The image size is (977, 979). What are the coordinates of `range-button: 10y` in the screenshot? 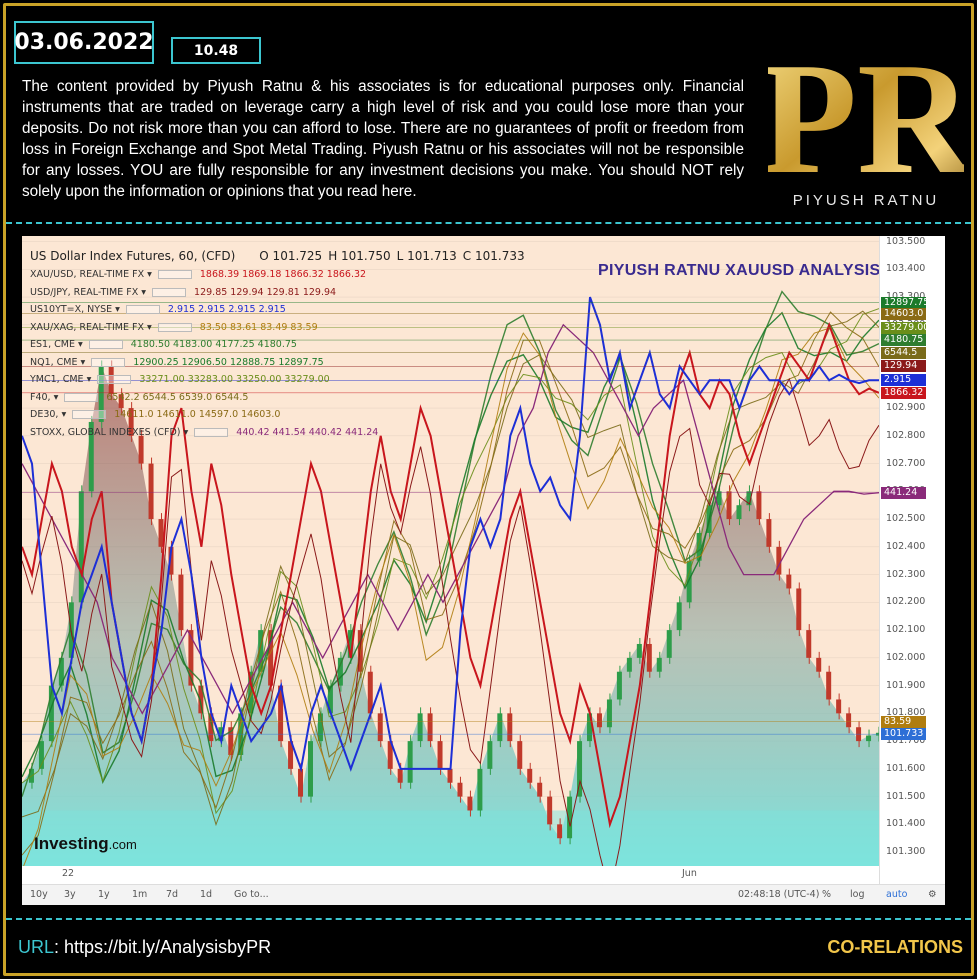 It's located at (39, 894).